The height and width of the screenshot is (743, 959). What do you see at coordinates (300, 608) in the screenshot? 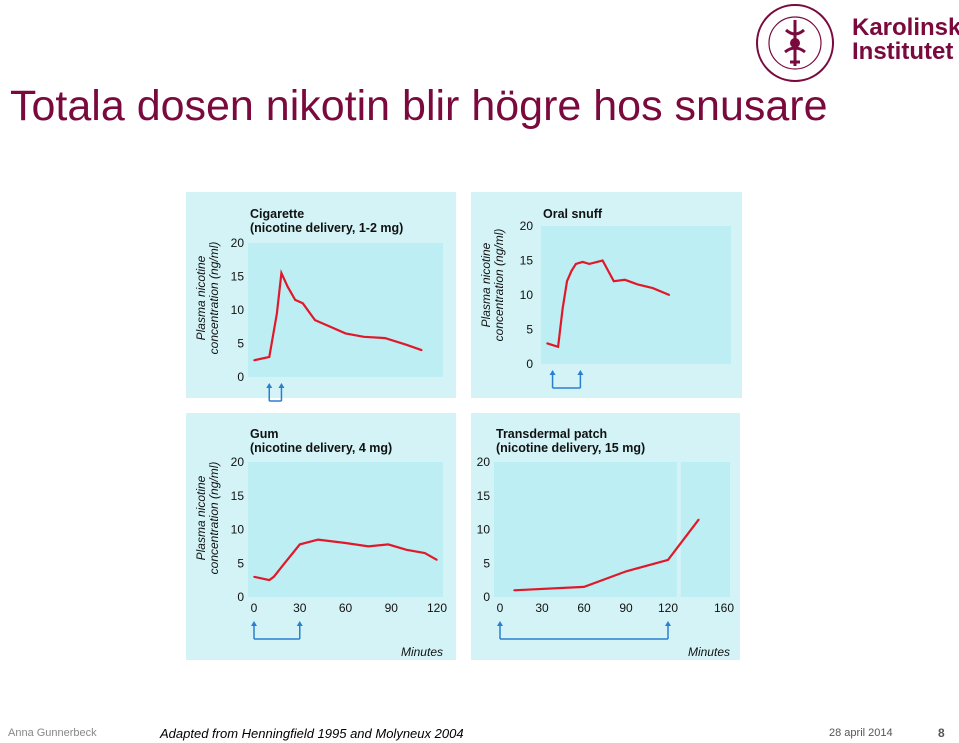
I see `x-tick-label: 30` at bounding box center [300, 608].